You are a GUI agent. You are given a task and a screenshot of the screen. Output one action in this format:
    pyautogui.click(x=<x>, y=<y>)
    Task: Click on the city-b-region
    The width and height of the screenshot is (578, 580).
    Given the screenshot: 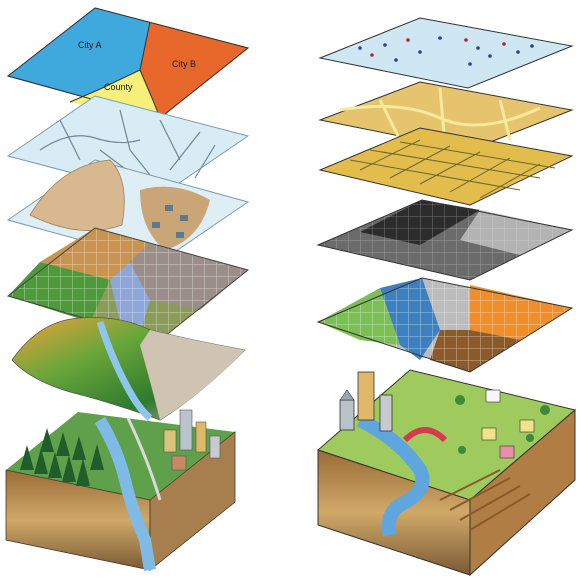 What is the action you would take?
    pyautogui.click(x=194, y=70)
    